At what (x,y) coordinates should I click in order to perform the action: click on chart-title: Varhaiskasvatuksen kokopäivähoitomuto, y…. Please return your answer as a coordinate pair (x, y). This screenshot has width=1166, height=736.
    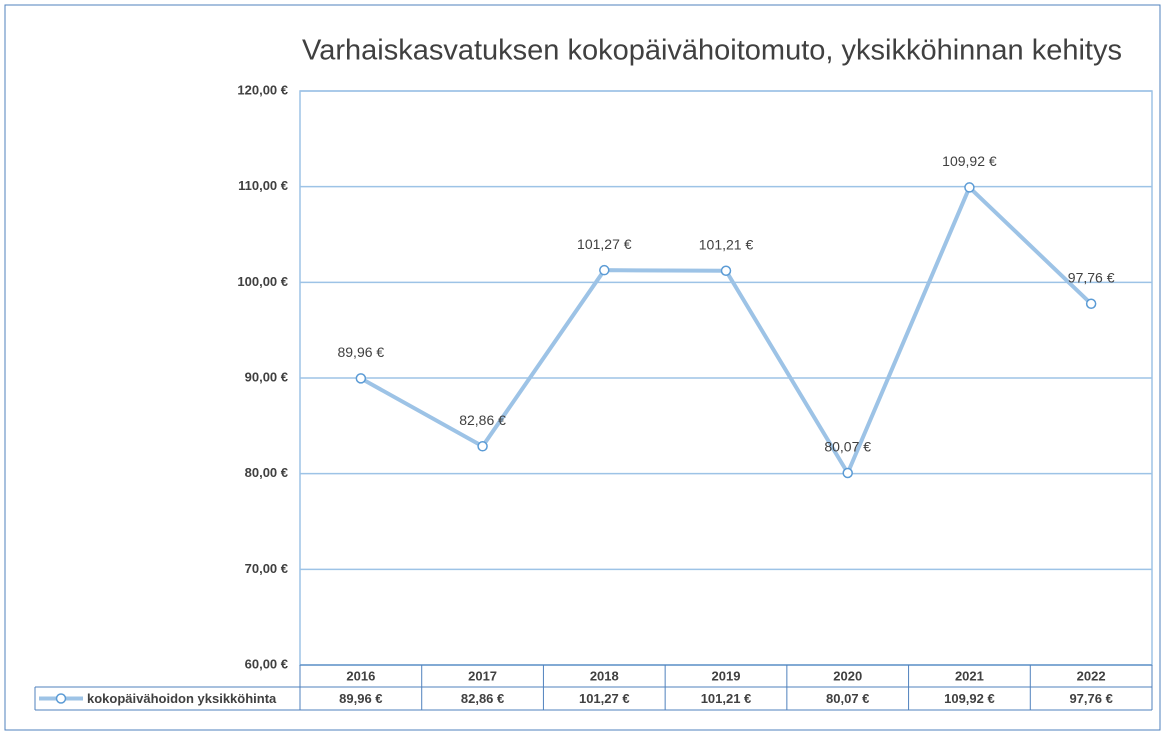
    Looking at the image, I should click on (712, 51).